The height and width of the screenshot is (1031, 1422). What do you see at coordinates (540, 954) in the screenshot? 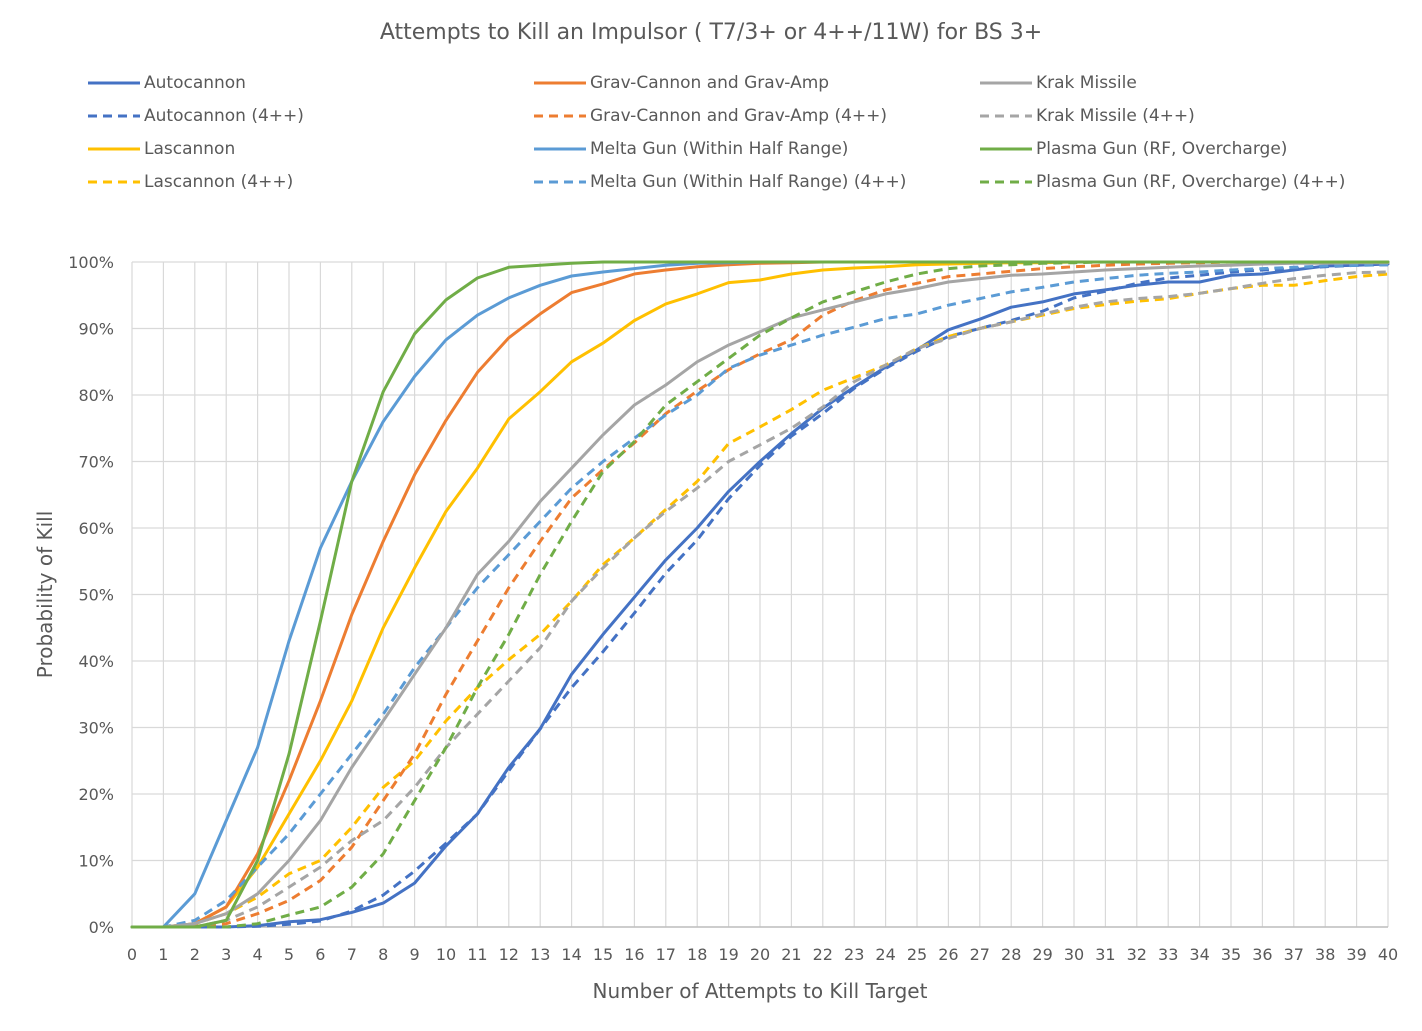
I see `x-tick-label: 13` at bounding box center [540, 954].